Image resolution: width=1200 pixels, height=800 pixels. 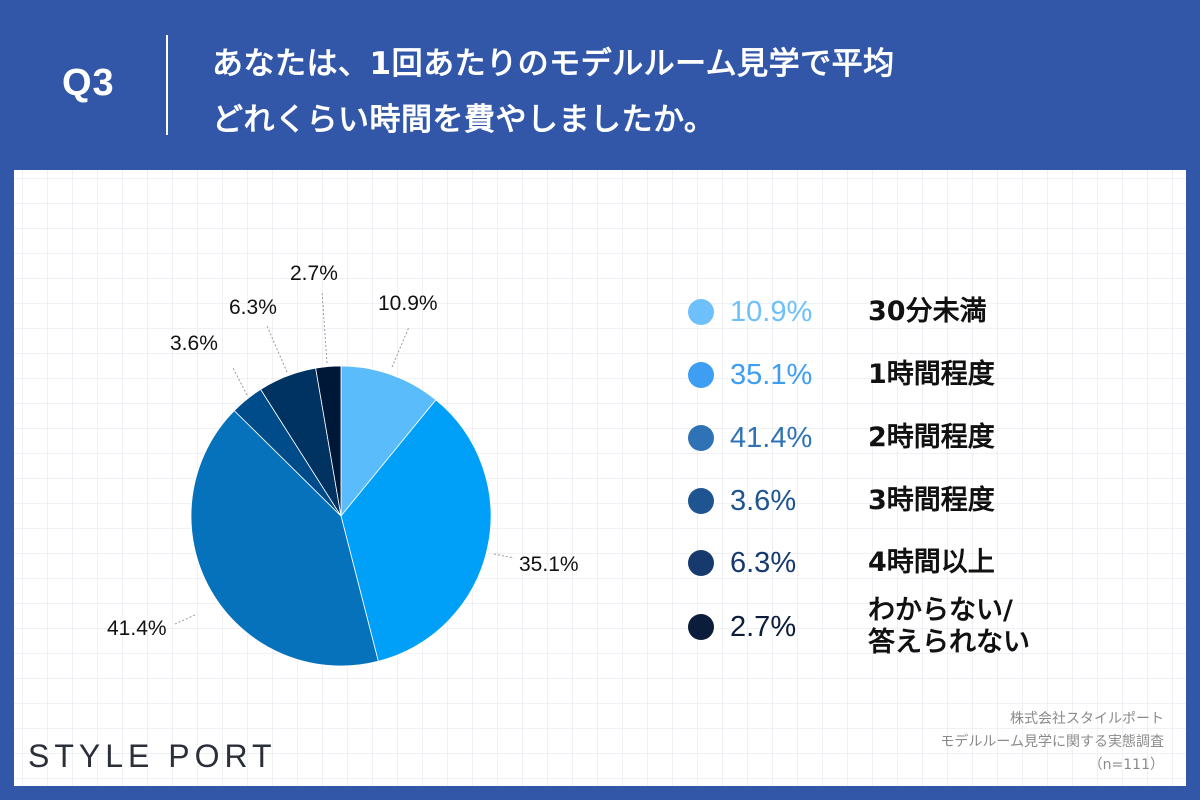 What do you see at coordinates (837, 312) in the screenshot?
I see `legend-item-30min: 10.9% 30分未満` at bounding box center [837, 312].